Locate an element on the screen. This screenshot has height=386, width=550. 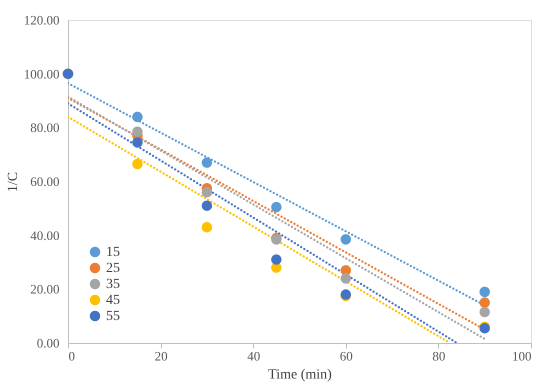
x-tick-label: 100 is located at coordinates (522, 356).